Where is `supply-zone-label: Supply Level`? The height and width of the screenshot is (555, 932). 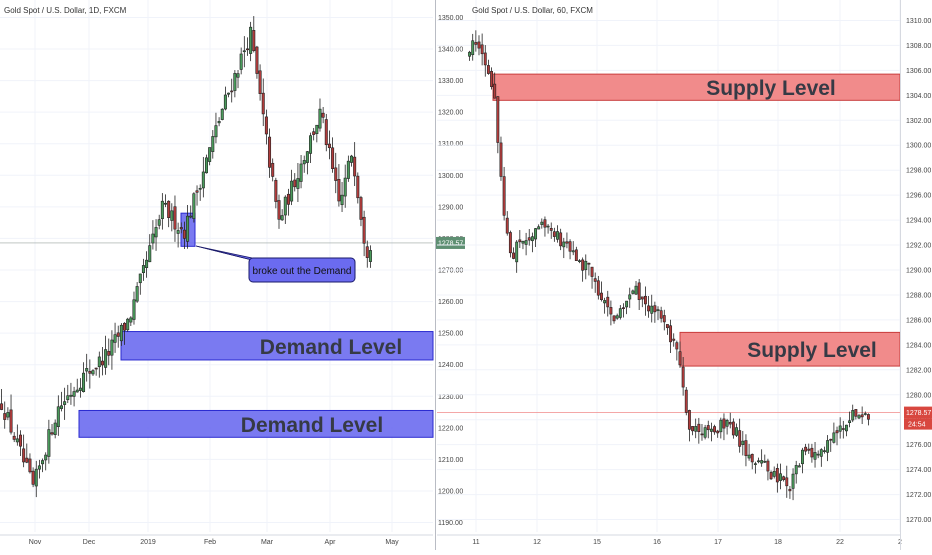
supply-zone-label: Supply Level is located at coordinates (771, 88).